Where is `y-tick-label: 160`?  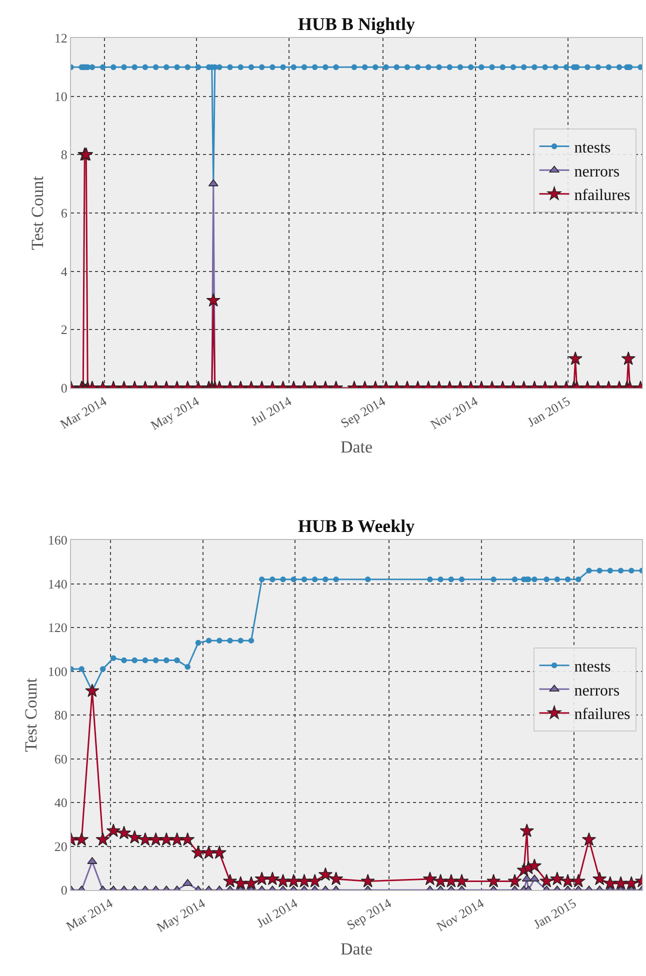 y-tick-label: 160 is located at coordinates (58, 540).